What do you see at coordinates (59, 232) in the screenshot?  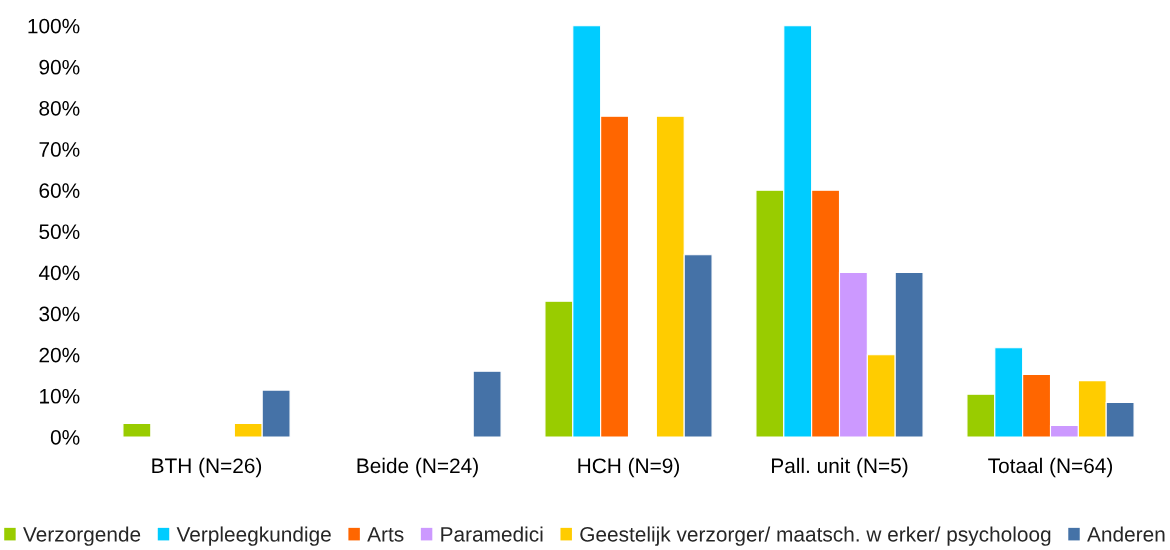 I see `y-tick-label: 50%` at bounding box center [59, 232].